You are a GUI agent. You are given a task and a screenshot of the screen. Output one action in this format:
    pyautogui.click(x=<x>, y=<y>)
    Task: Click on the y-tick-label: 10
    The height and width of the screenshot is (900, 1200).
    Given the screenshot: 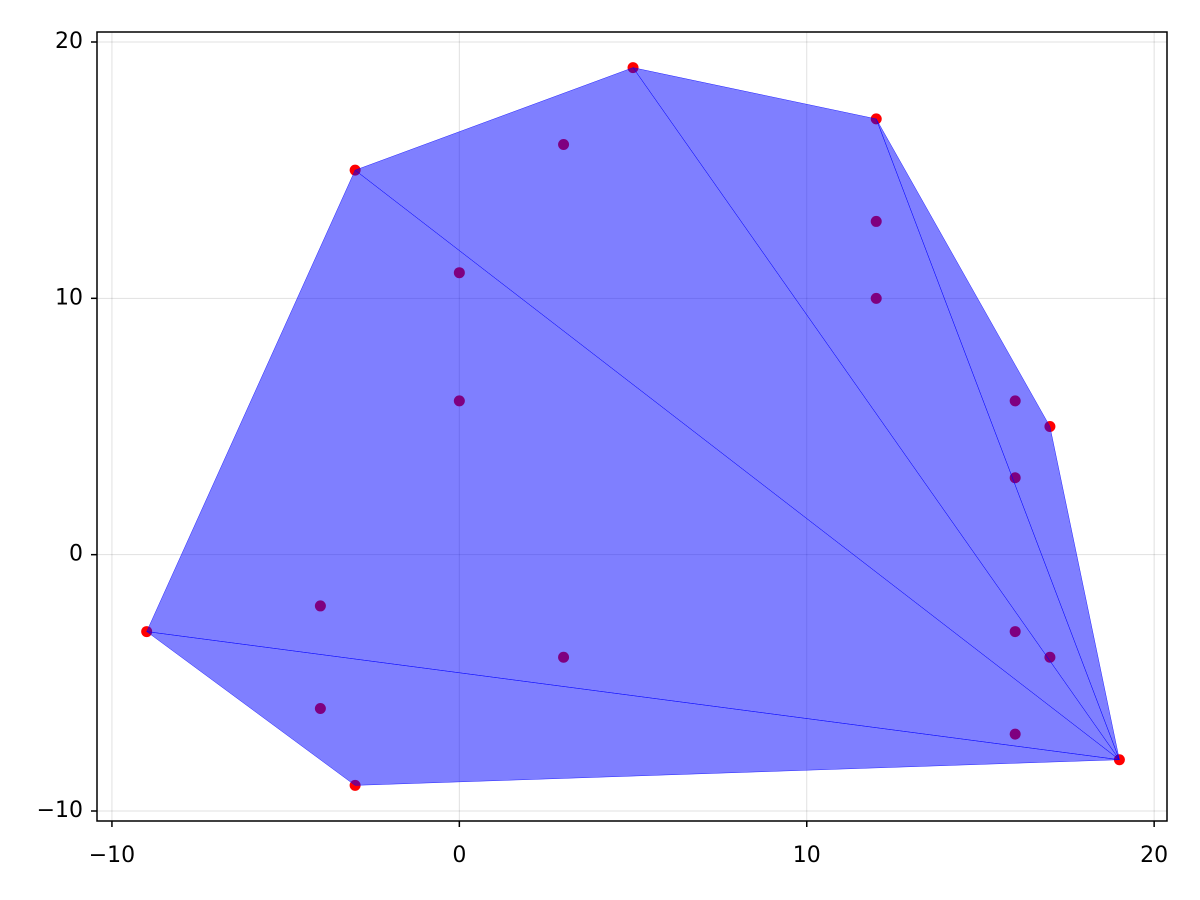 What is the action you would take?
    pyautogui.click(x=69, y=297)
    